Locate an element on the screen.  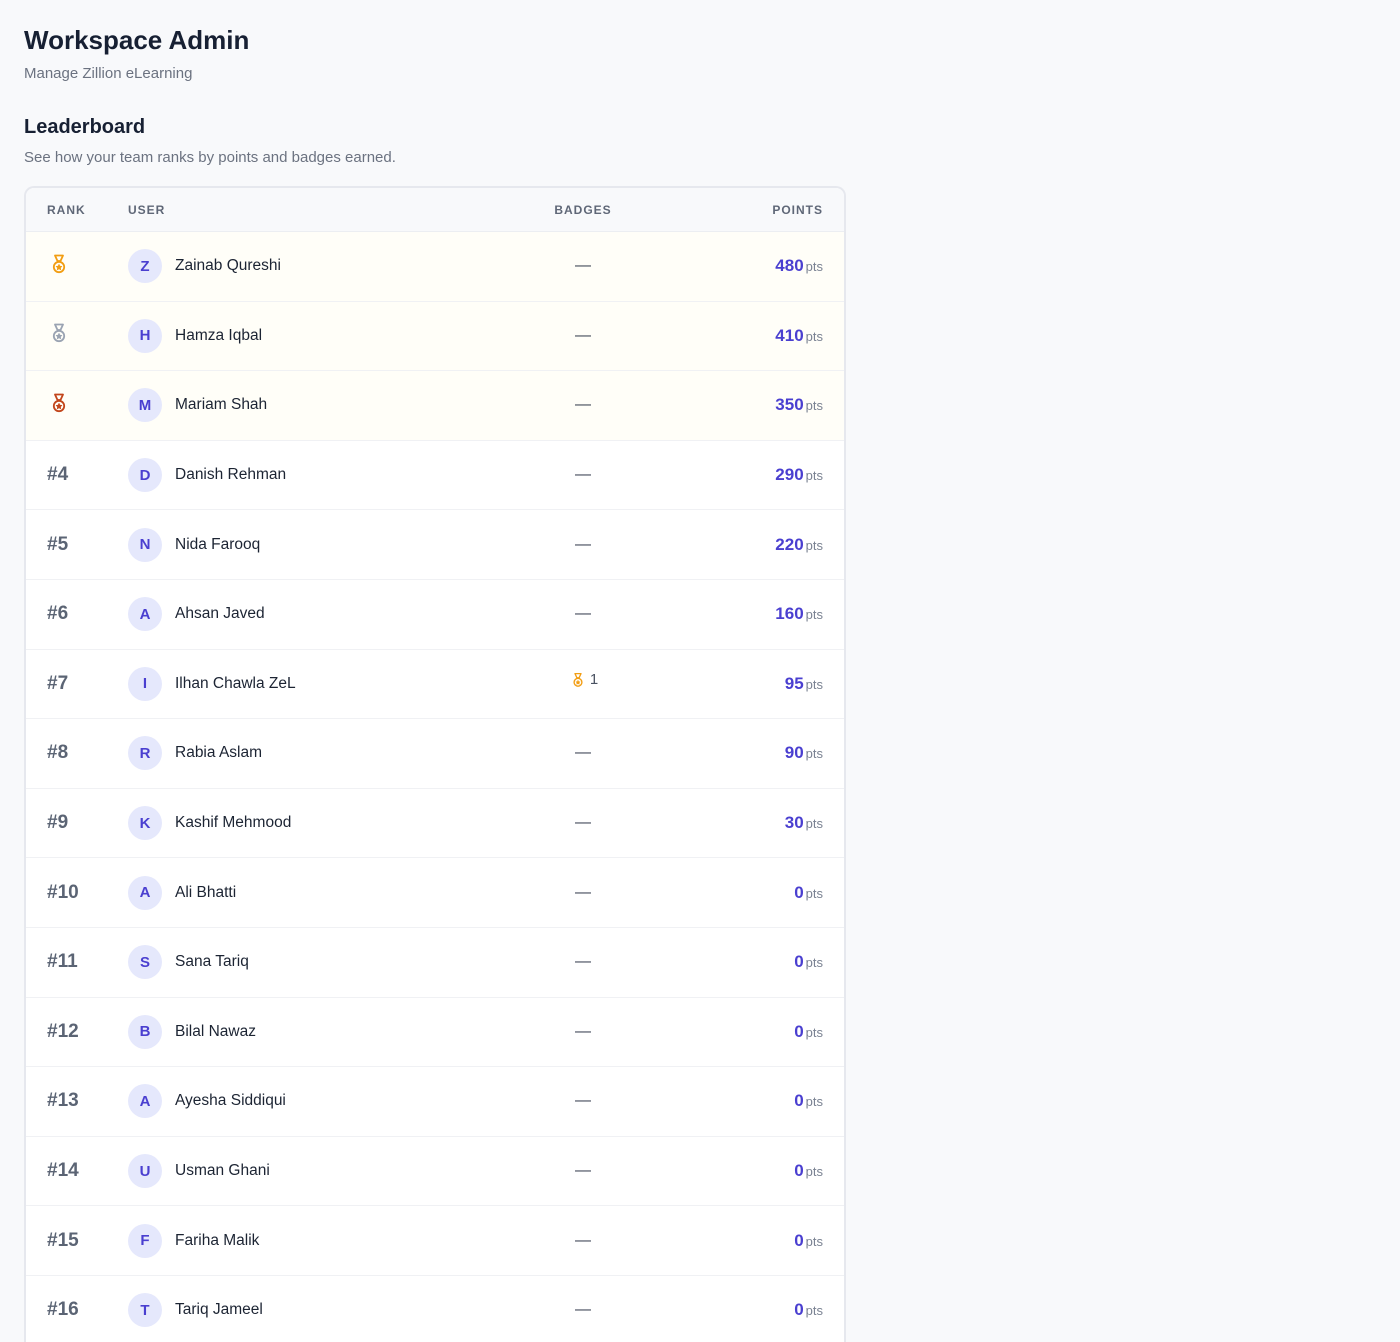
user-cell: R Rabia Aslam is located at coordinates (303, 753).